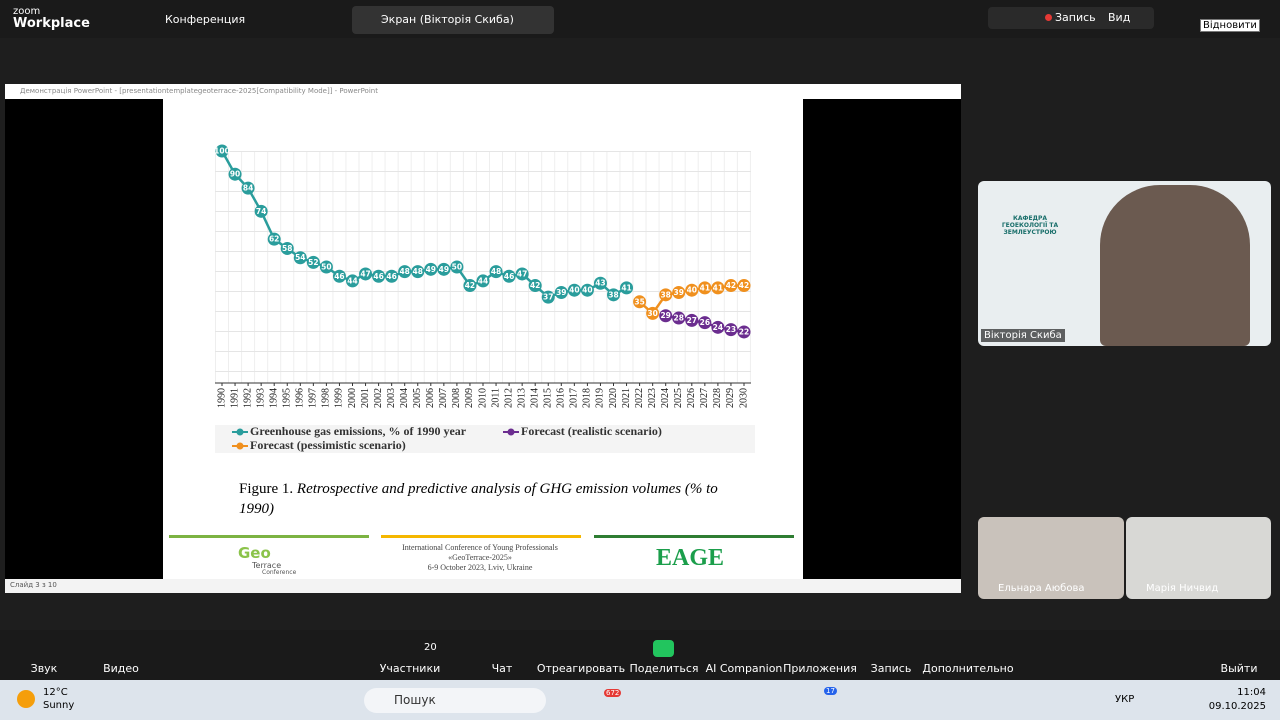 The image size is (1280, 720). I want to click on clock-time: 11:04, so click(1251, 692).